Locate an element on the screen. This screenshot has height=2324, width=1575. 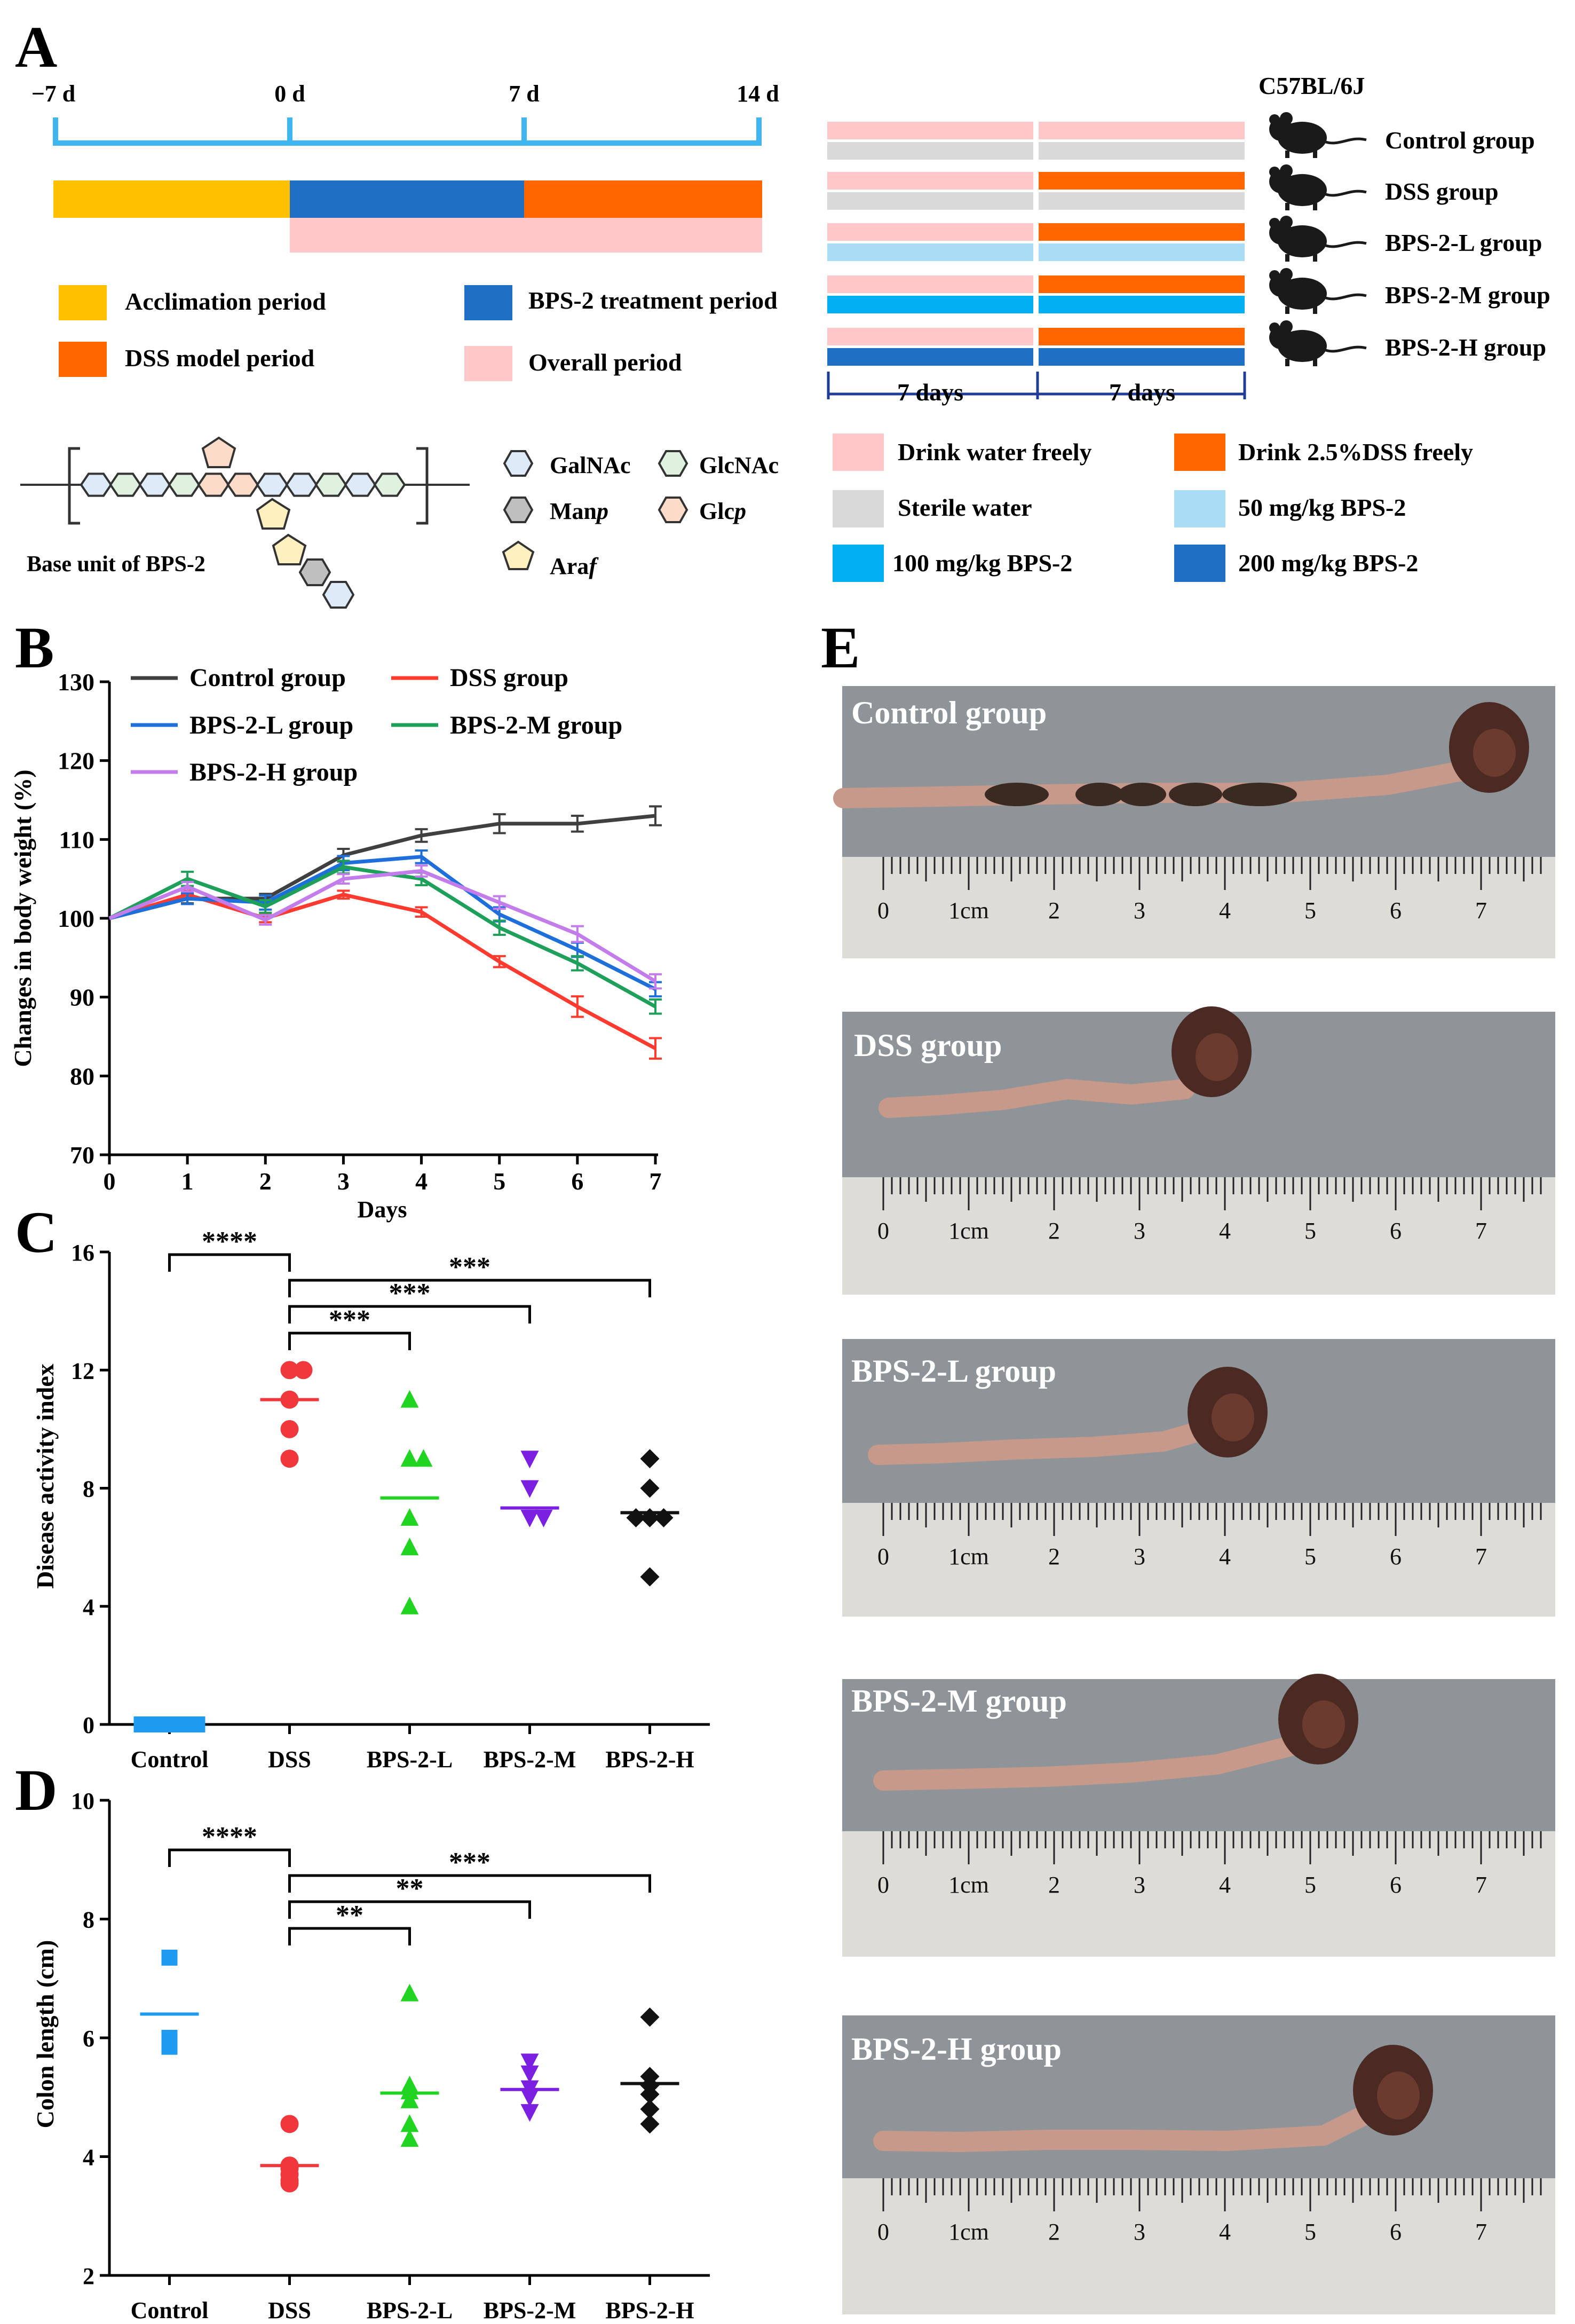
significance-label: *** is located at coordinates (469, 1862).